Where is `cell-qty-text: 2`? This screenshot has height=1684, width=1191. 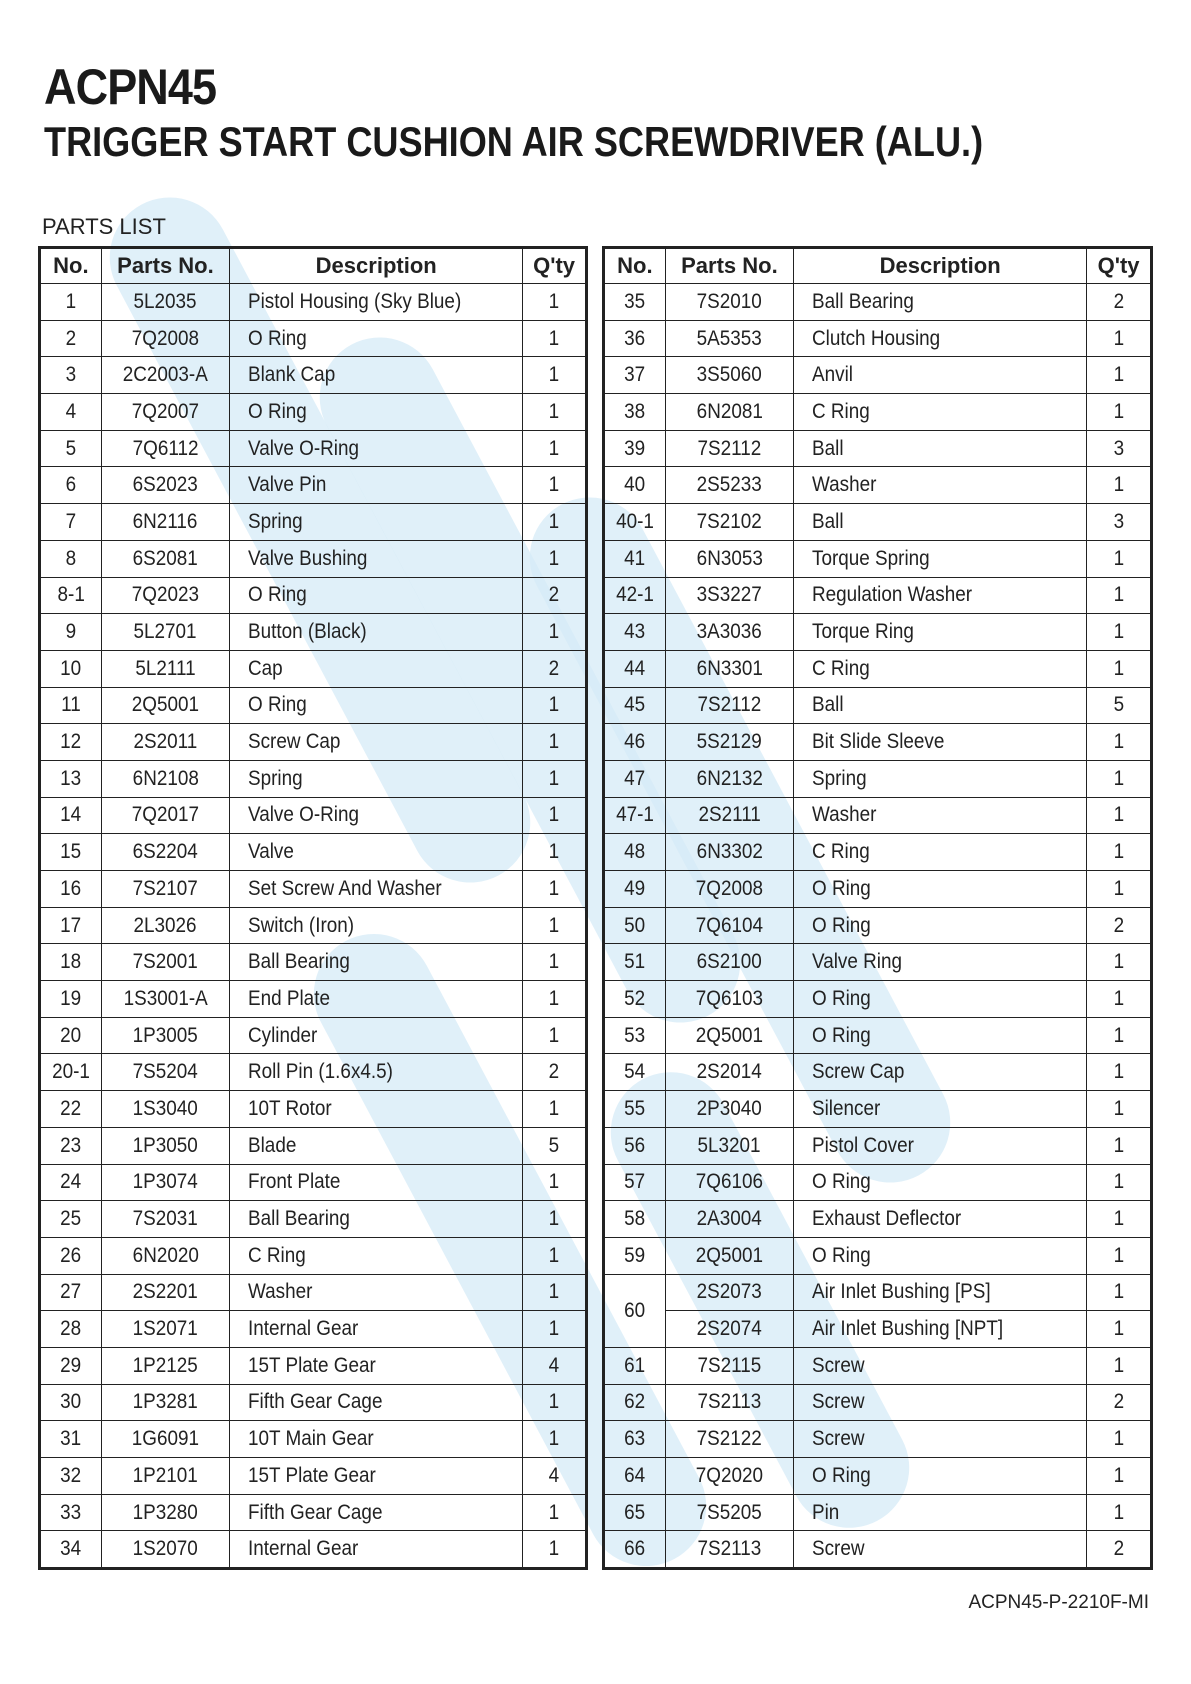 cell-qty-text: 2 is located at coordinates (554, 1072).